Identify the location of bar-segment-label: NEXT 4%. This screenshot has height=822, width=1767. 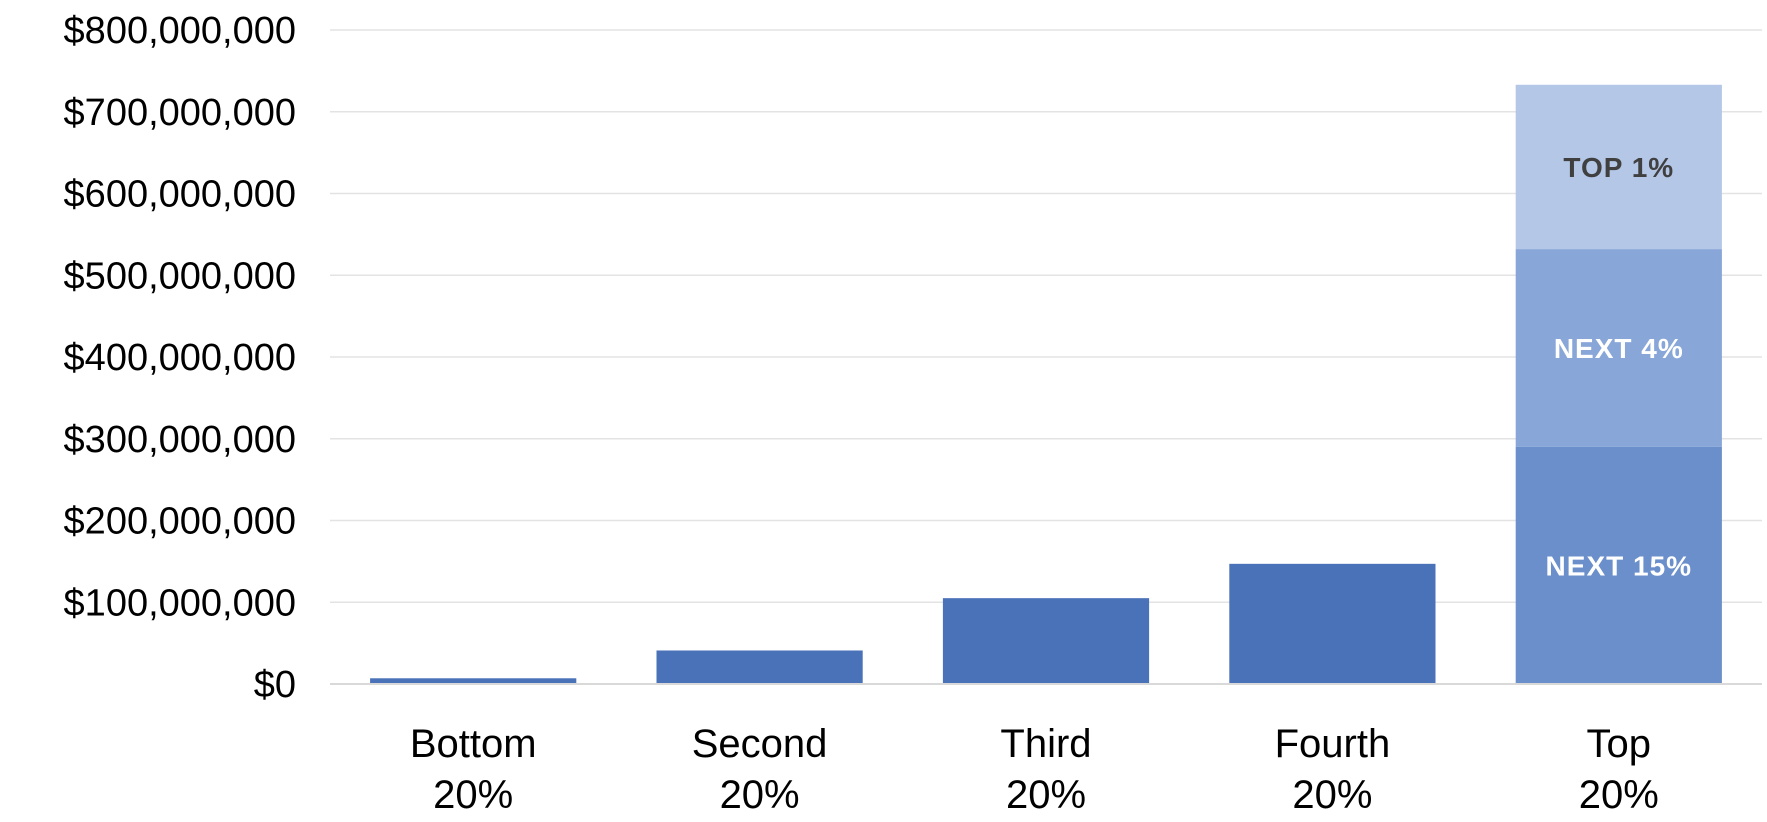
(1619, 348).